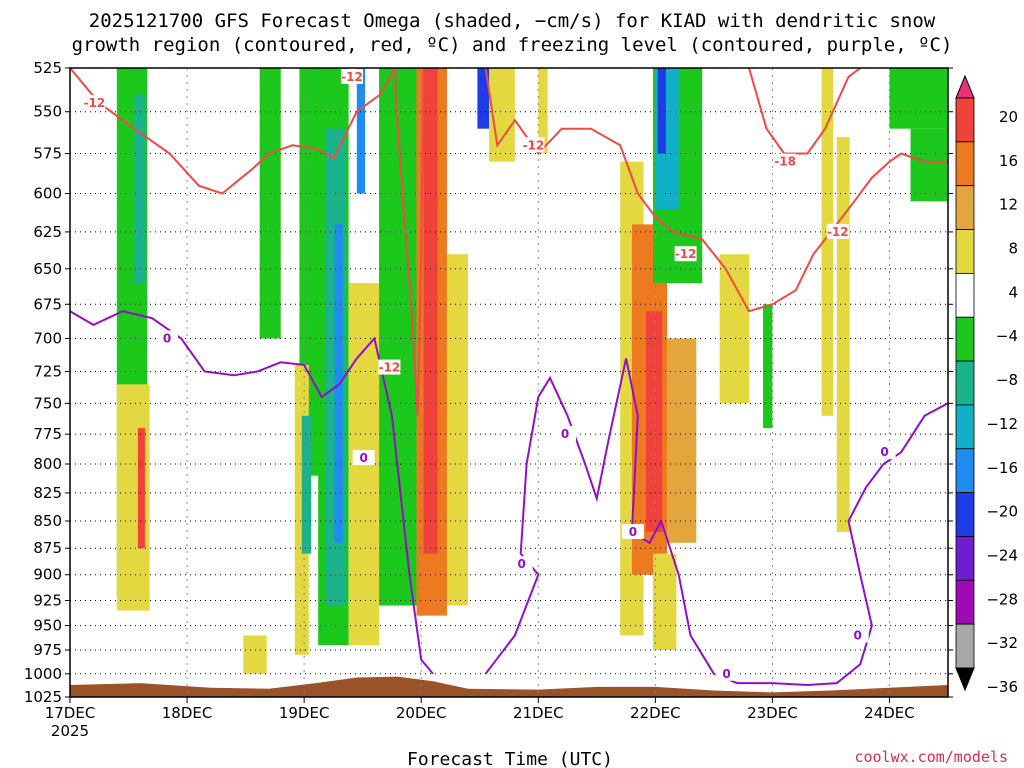 Image resolution: width=1024 pixels, height=768 pixels. What do you see at coordinates (47, 626) in the screenshot?
I see `y-tick-label: 950` at bounding box center [47, 626].